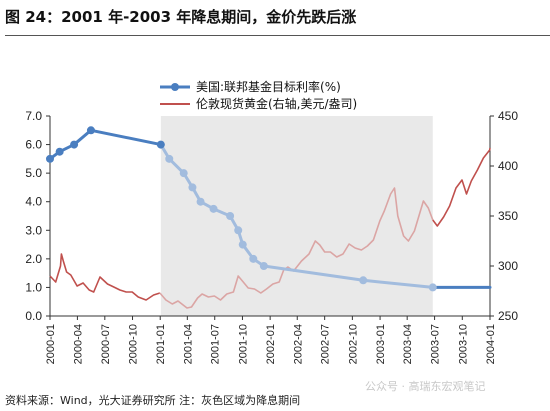 This screenshot has height=411, width=550. I want to click on right-tick-label: 400, so click(508, 166).